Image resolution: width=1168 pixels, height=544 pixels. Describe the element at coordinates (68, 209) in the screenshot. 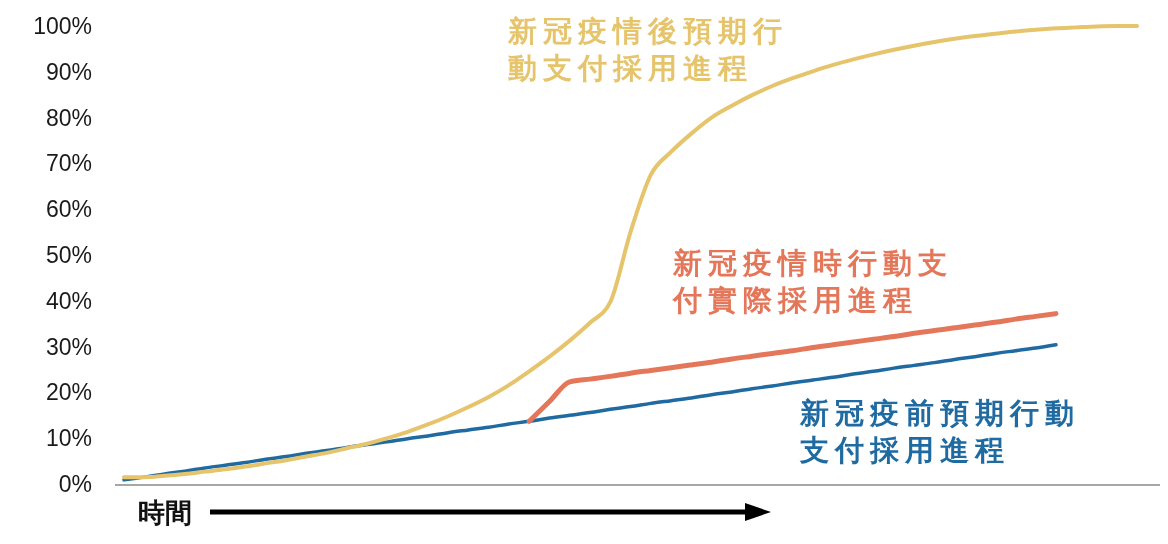

I see `y-tick-label: 60%` at that location.